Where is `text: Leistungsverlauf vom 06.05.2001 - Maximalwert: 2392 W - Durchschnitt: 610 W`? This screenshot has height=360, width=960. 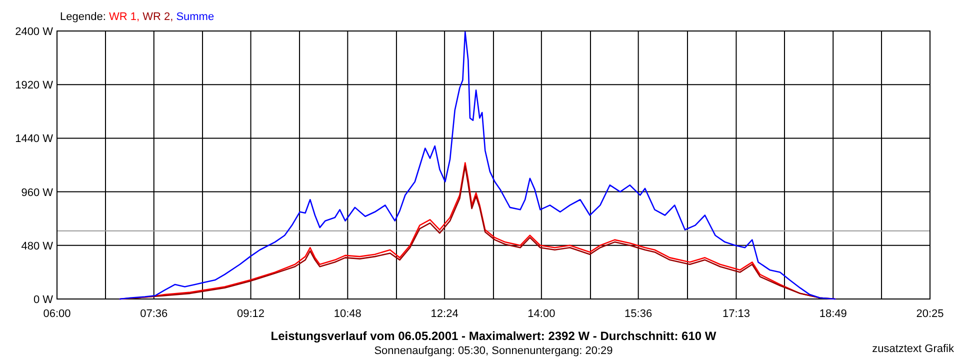 text: Leistungsverlauf vom 06.05.2001 - Maximalwert: 2392 W - Durchschnitt: 610 W is located at coordinates (493, 336).